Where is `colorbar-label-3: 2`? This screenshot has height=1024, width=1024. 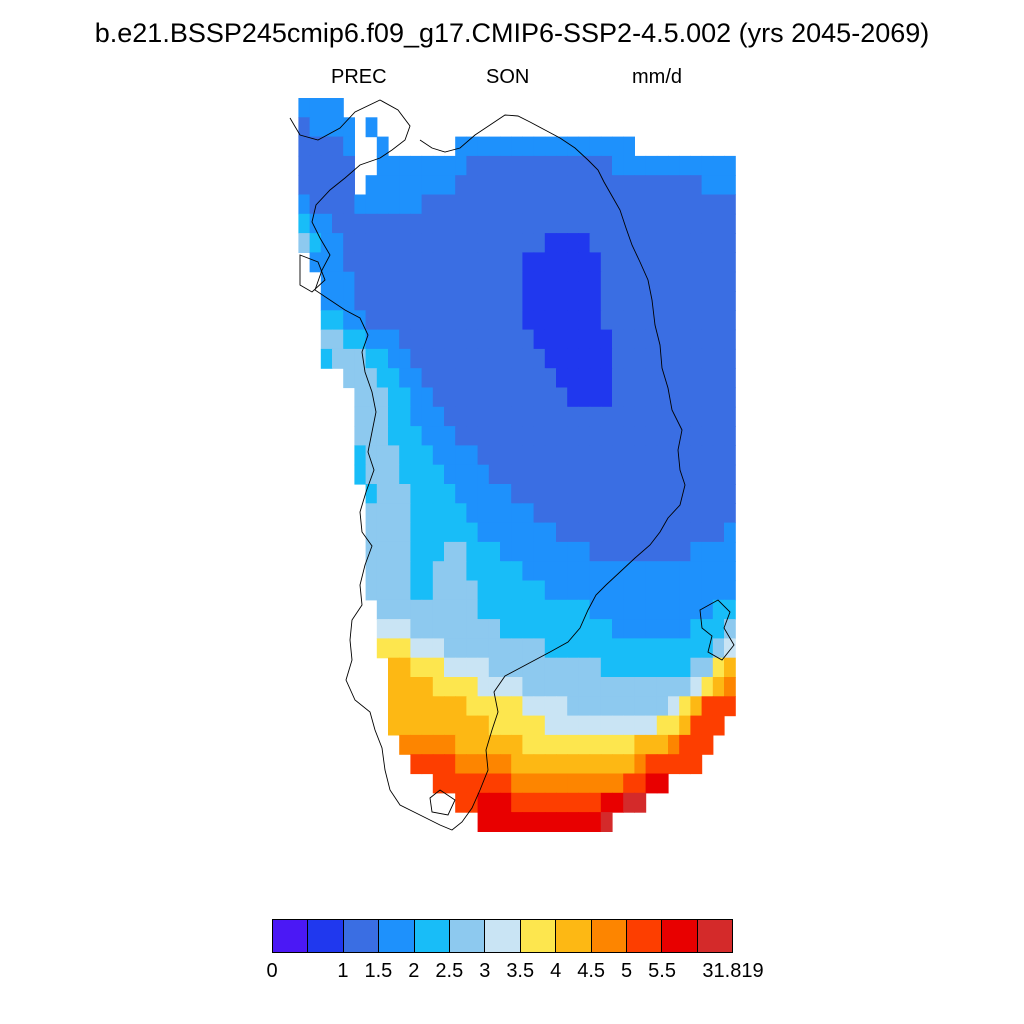
colorbar-label-3: 2 is located at coordinates (414, 971).